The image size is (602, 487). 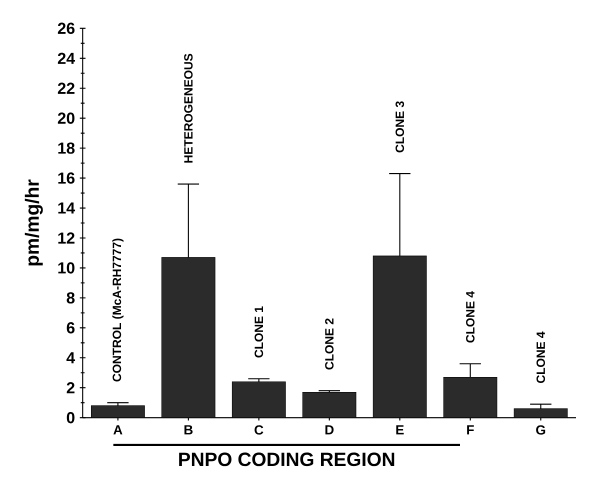 What do you see at coordinates (400, 126) in the screenshot?
I see `annotation: CLONE 3` at bounding box center [400, 126].